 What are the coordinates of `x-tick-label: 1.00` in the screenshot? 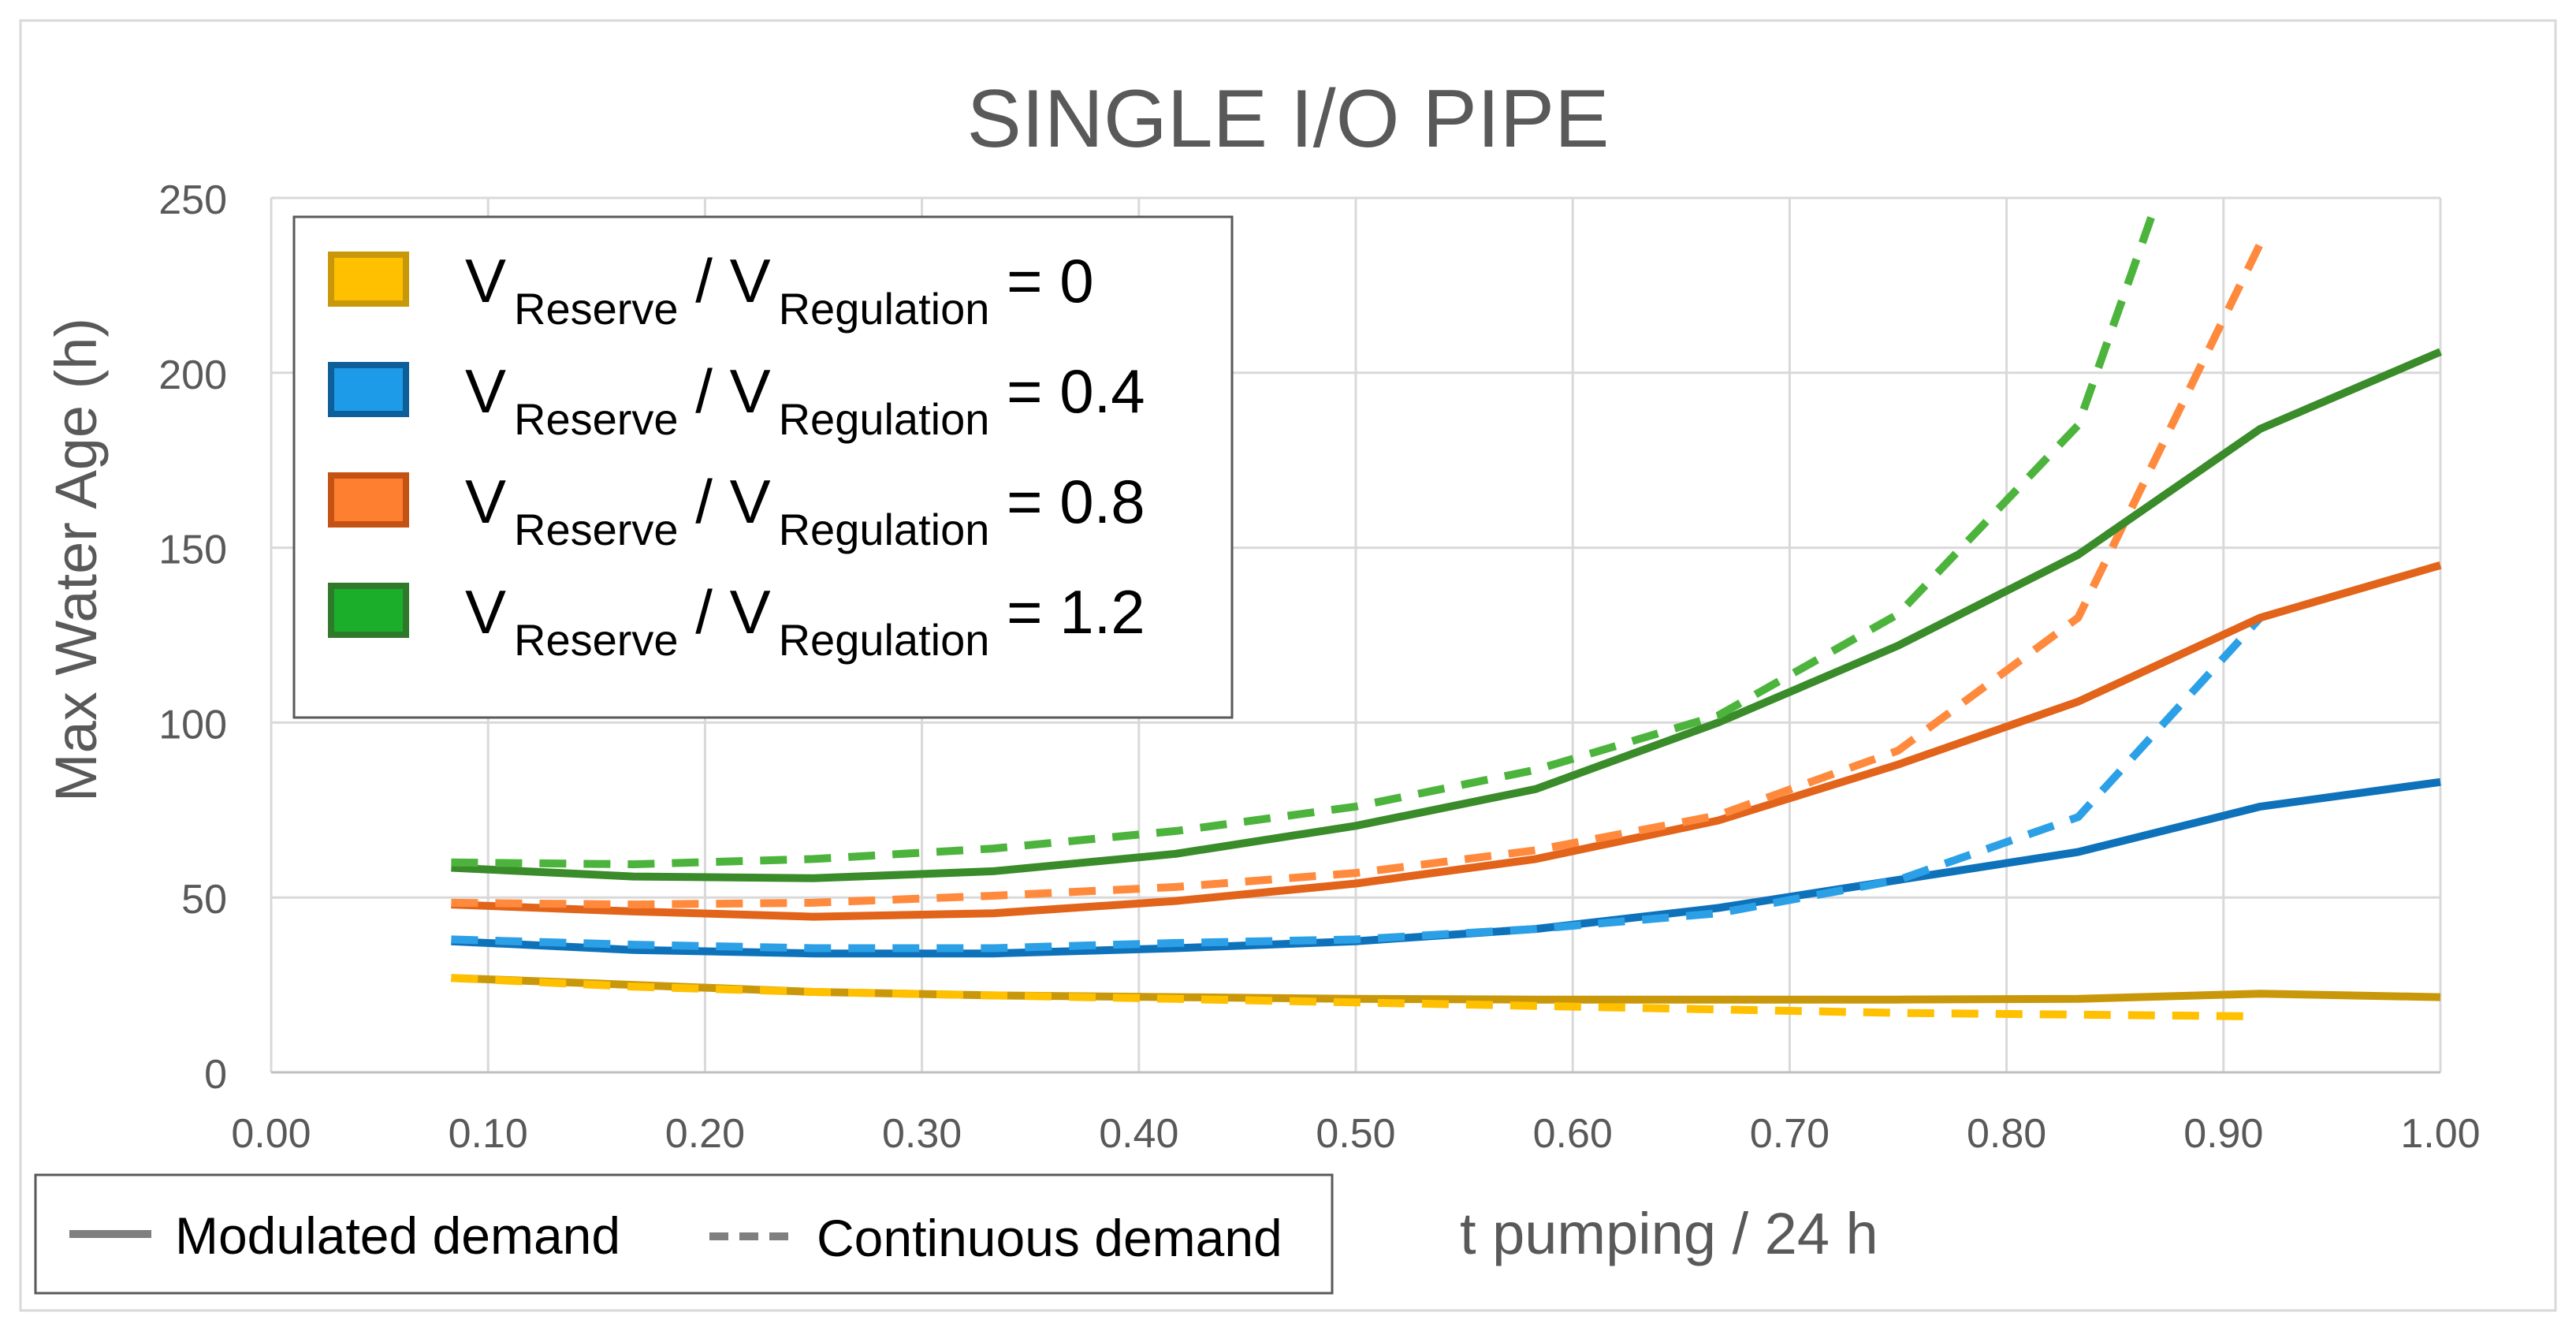 It's located at (2440, 1134).